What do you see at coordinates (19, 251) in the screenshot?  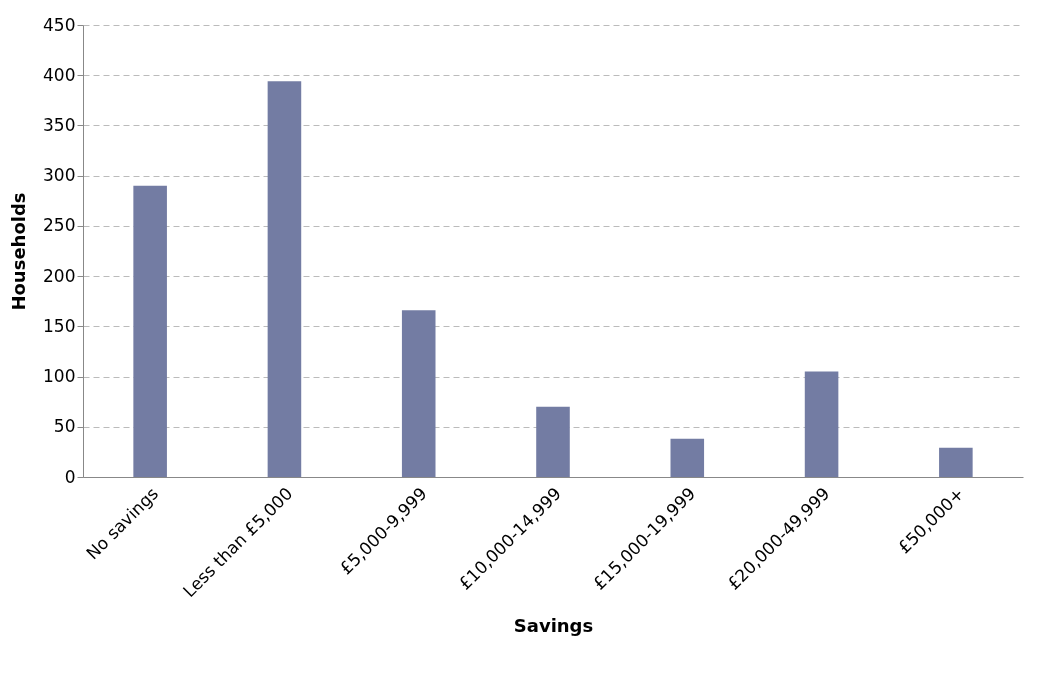 I see `y-axis-title: Households` at bounding box center [19, 251].